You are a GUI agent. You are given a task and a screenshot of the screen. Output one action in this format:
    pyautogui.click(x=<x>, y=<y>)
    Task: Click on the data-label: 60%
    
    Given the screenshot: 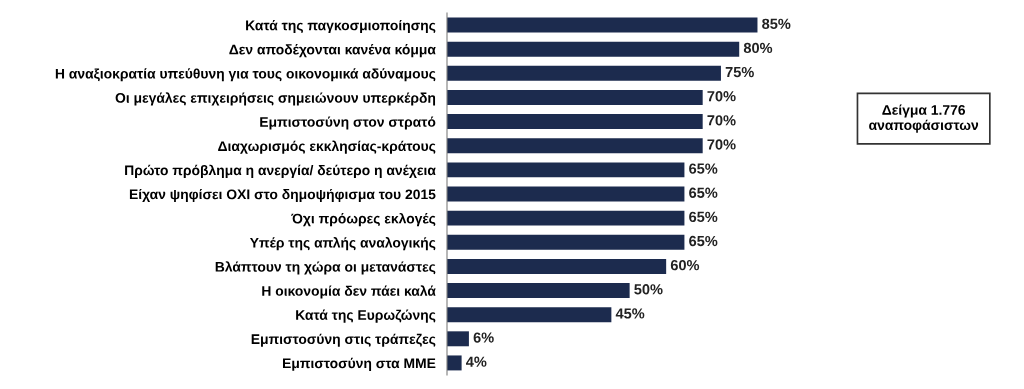 What is the action you would take?
    pyautogui.click(x=685, y=265)
    